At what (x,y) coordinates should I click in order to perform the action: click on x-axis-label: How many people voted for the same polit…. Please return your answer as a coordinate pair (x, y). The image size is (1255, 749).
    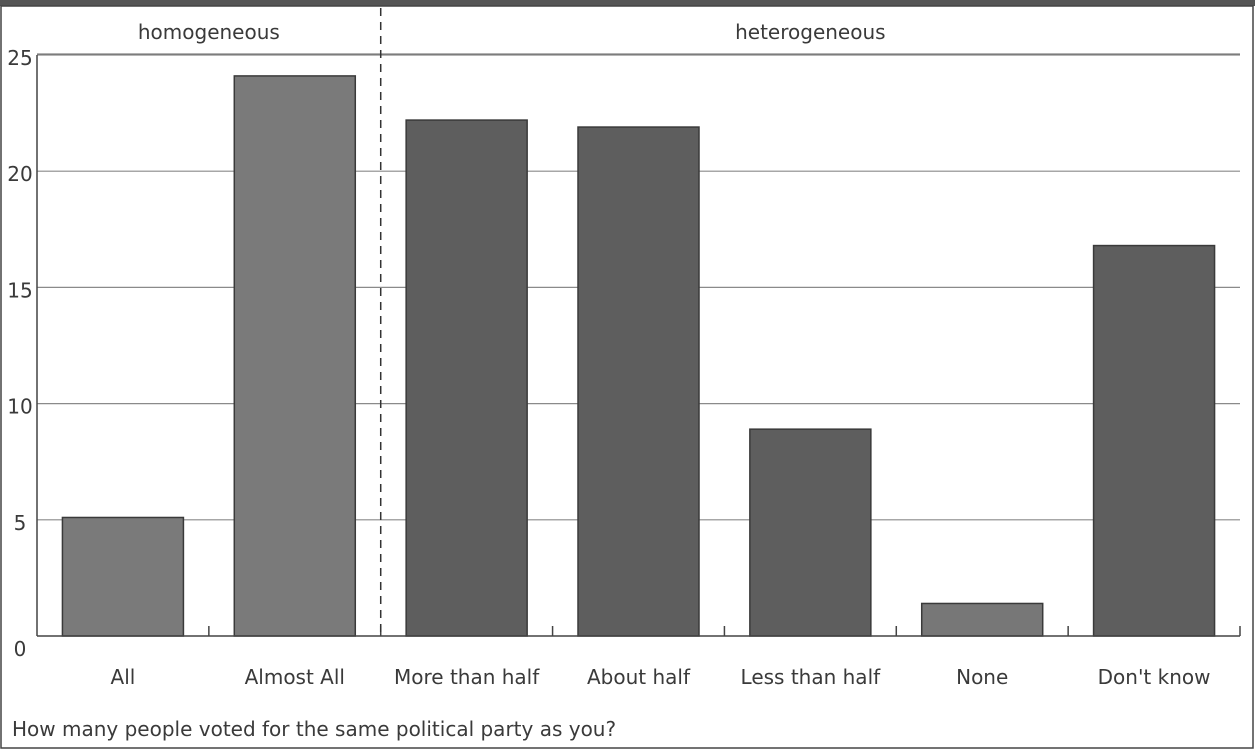
    Looking at the image, I should click on (314, 729).